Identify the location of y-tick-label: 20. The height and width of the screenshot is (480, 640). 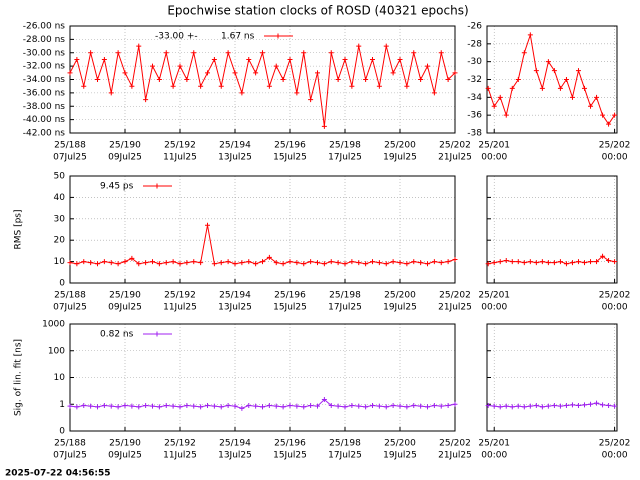
(60, 241).